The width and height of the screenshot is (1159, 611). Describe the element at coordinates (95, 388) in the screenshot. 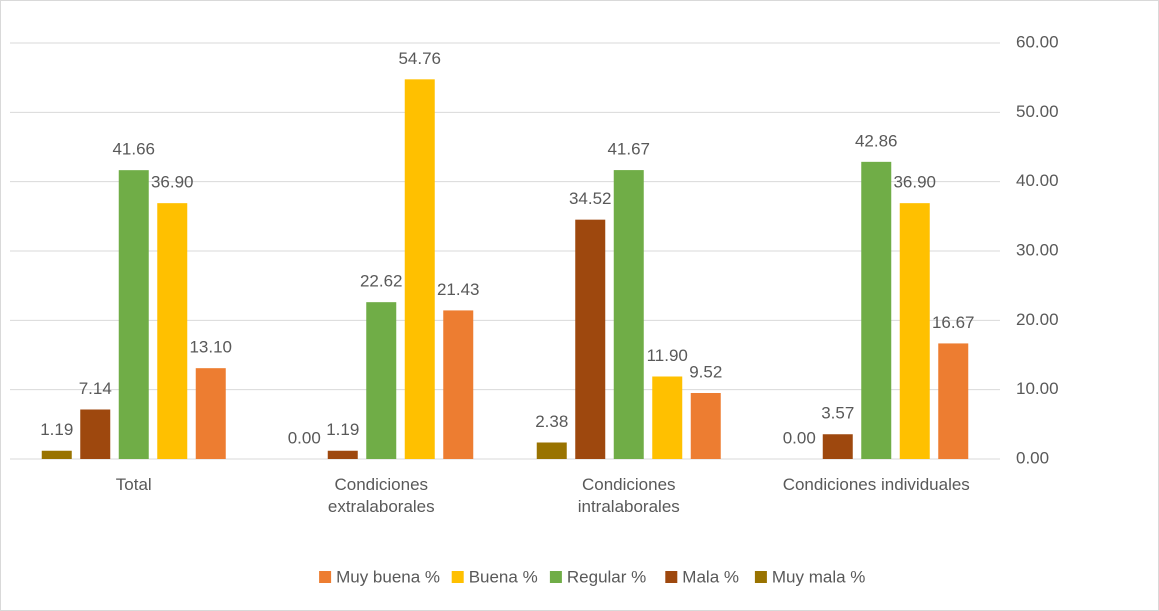

I see `data-label: 7.14` at that location.